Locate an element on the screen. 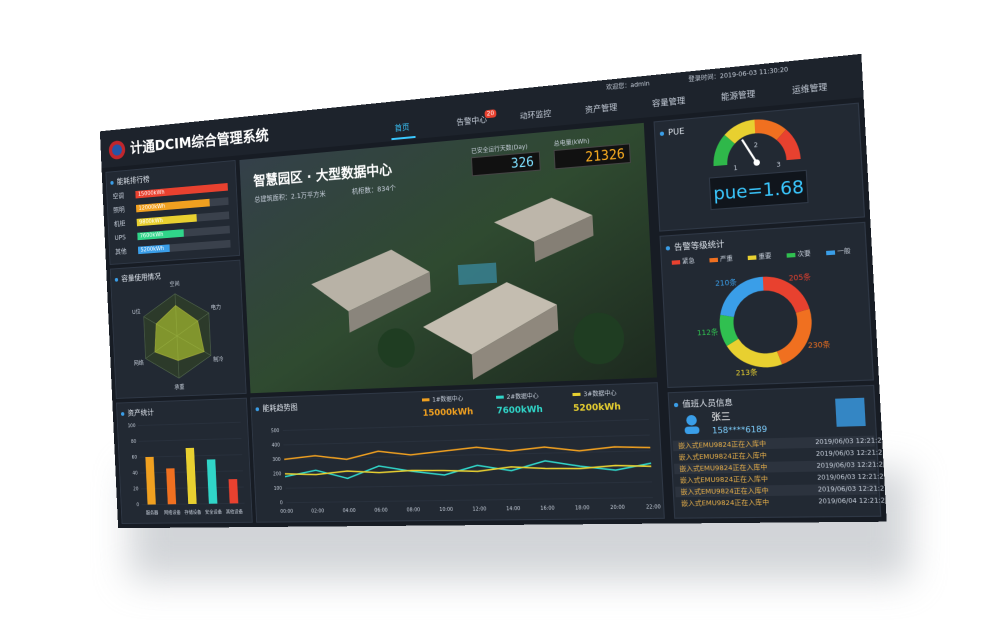  y-tick-label: 0 is located at coordinates (281, 503).